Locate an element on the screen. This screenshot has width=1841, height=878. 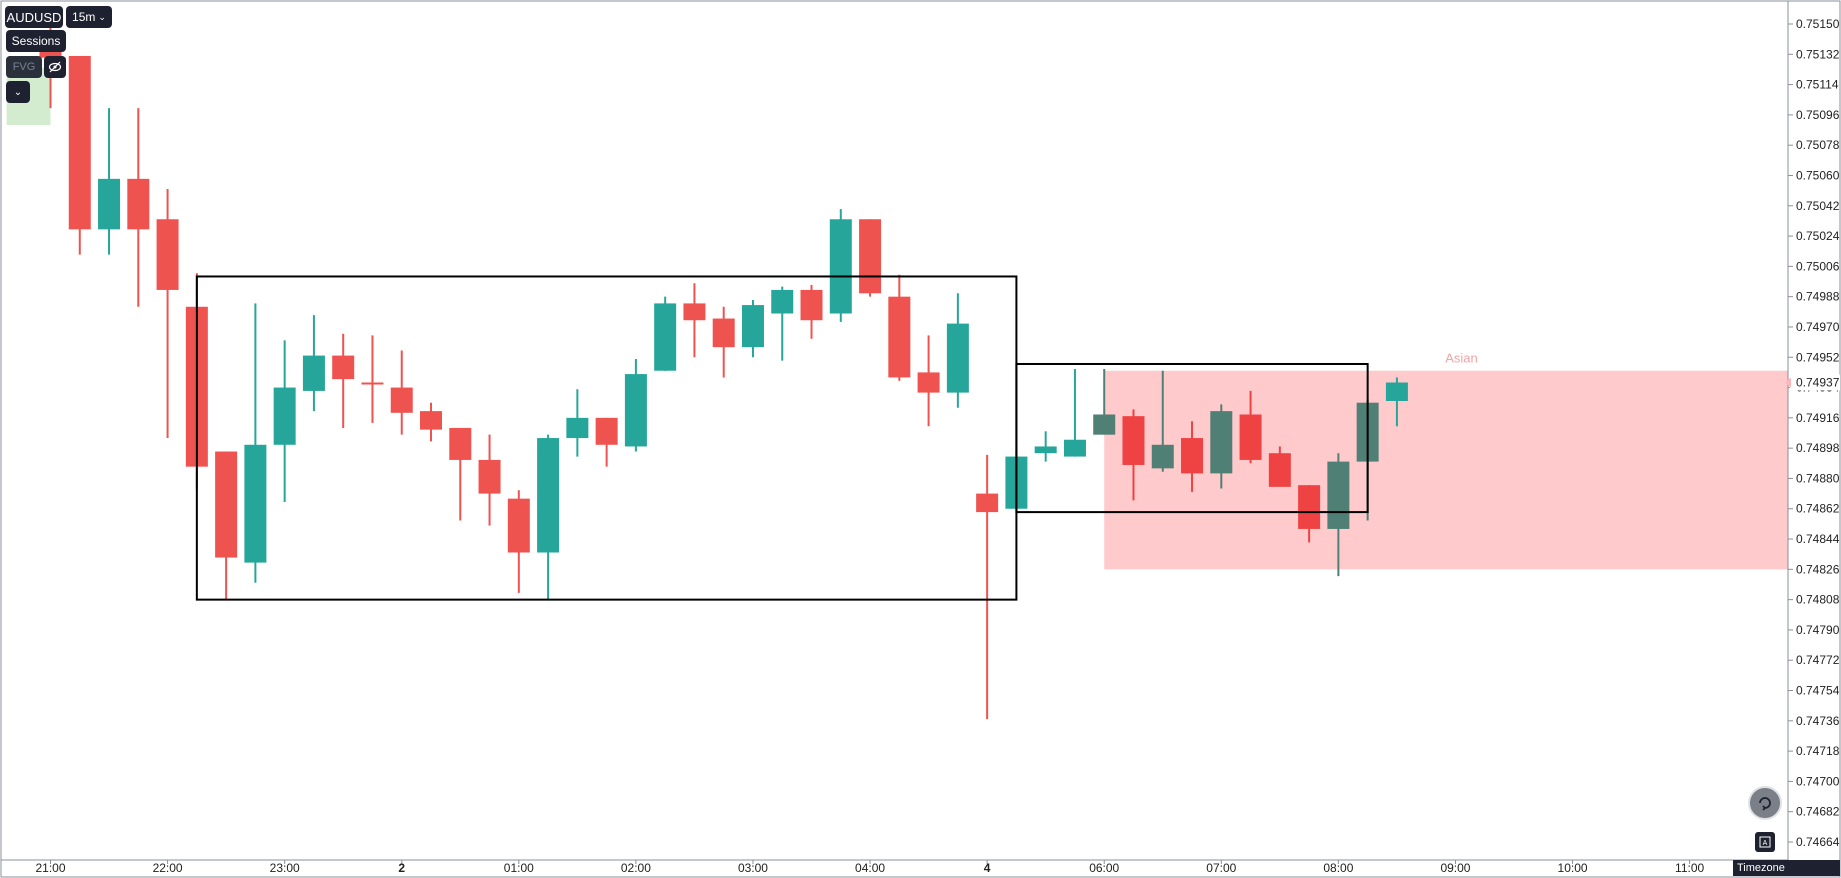
y-tick-label: 0.74700 is located at coordinates (1818, 781).